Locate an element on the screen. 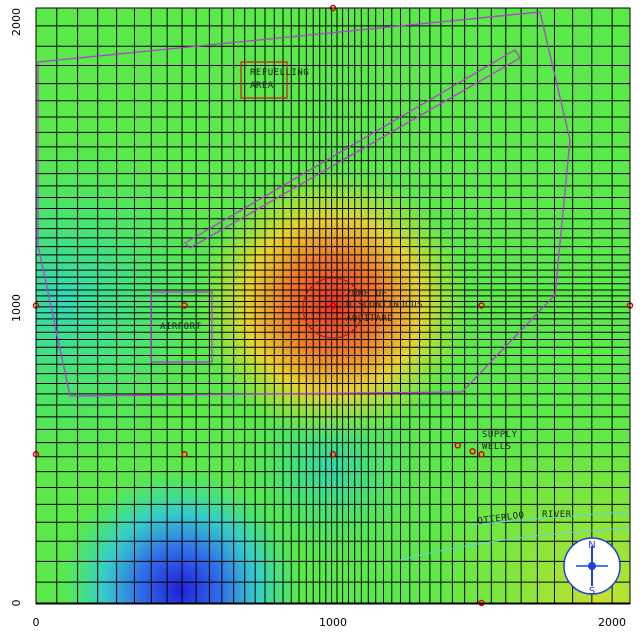  compass-south: S is located at coordinates (592, 591).